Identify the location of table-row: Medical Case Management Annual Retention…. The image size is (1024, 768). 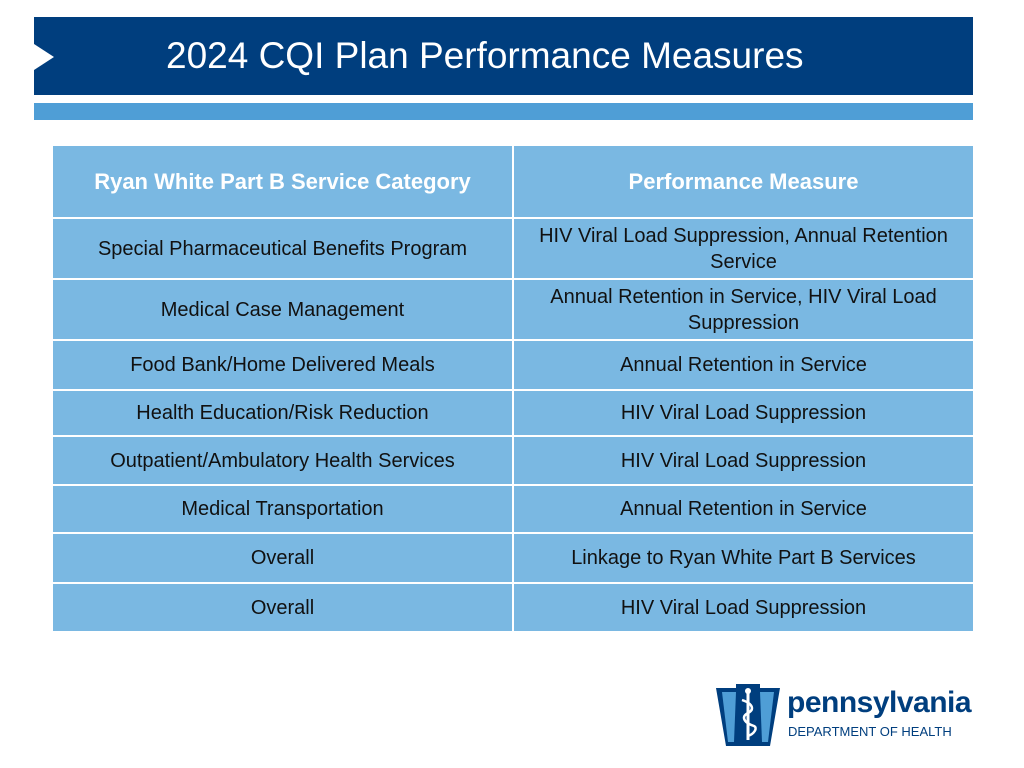
(513, 309).